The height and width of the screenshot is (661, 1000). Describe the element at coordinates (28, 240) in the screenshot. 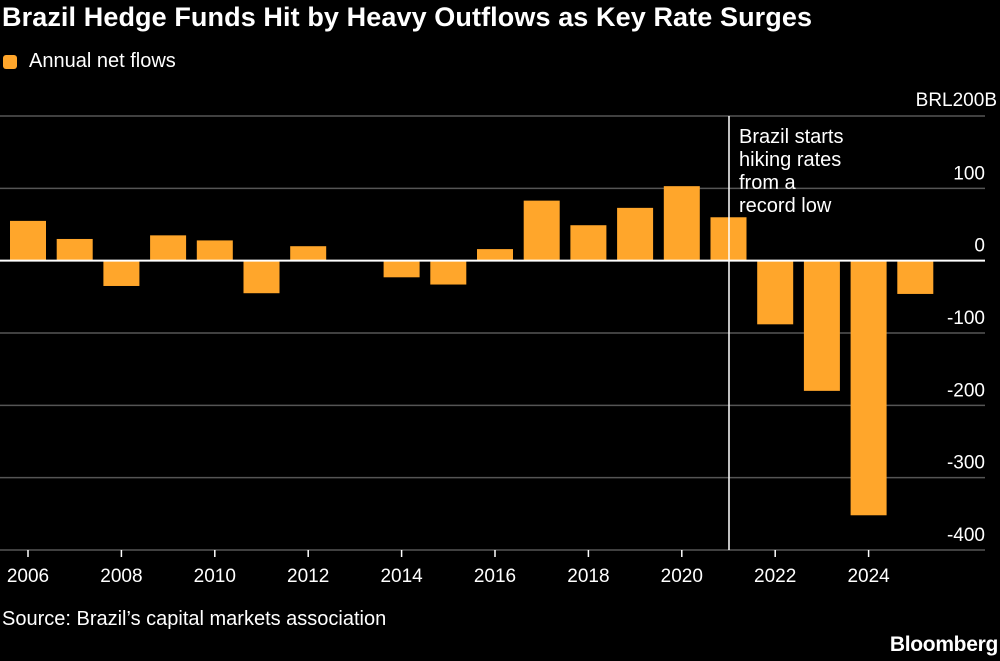

I see `bar-2006` at that location.